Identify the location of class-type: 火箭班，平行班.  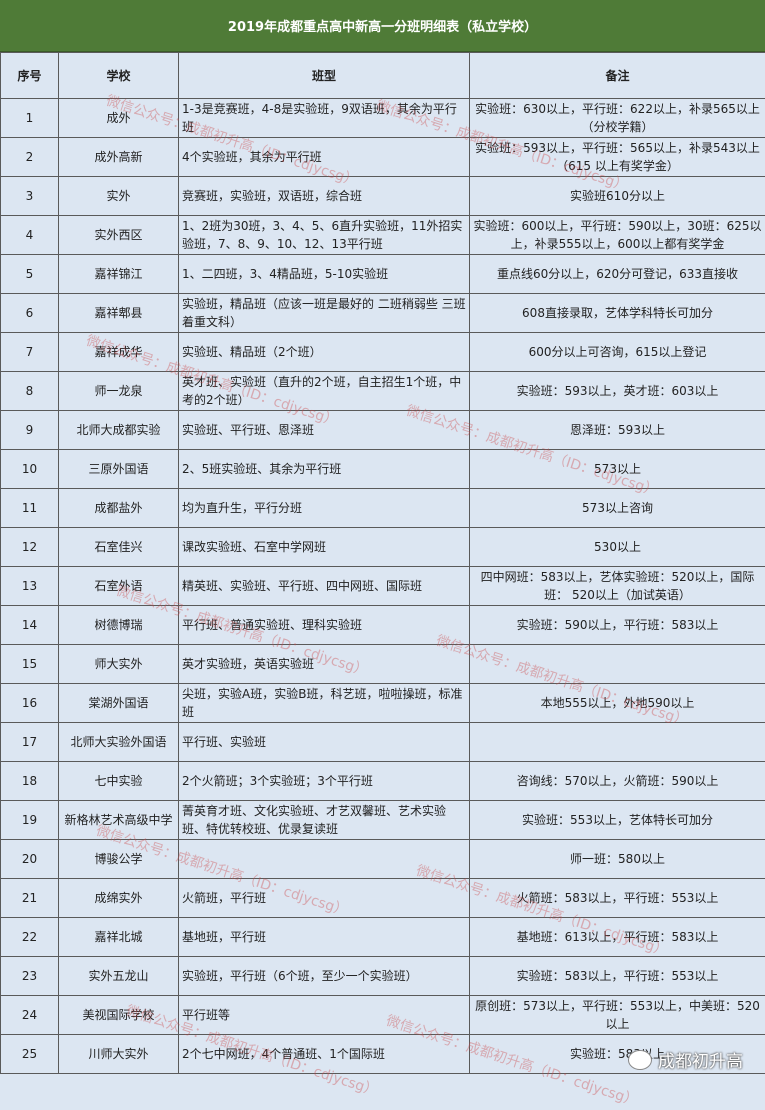
(324, 898).